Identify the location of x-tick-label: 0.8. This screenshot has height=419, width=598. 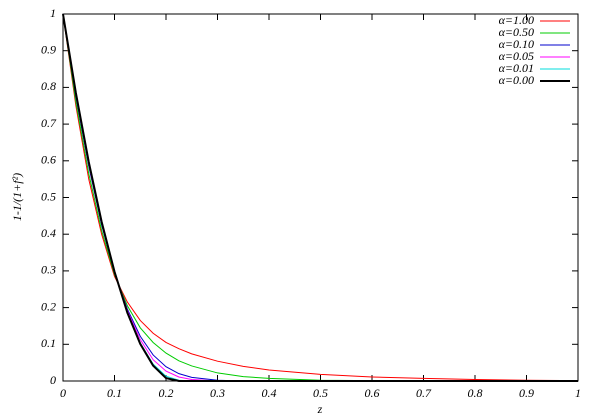
(475, 393).